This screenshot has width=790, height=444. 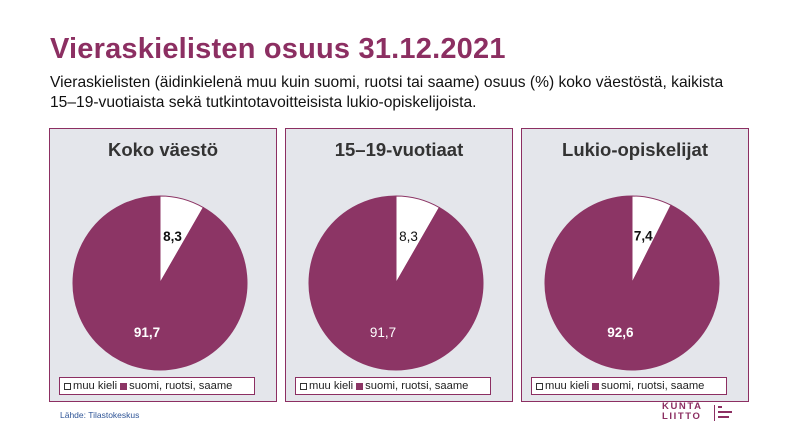 I want to click on source-note: Lähde: Tilastokeskus, so click(x=100, y=415).